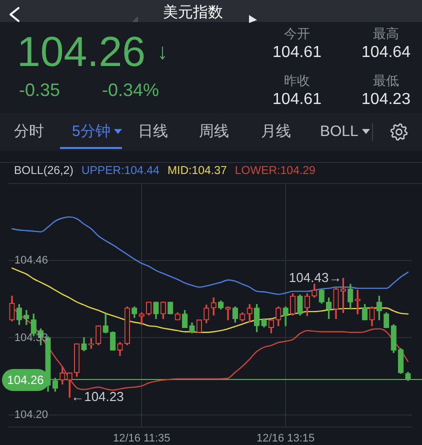 The height and width of the screenshot is (445, 422). Describe the element at coordinates (210, 300) in the screenshot. I see `line-series` at that location.